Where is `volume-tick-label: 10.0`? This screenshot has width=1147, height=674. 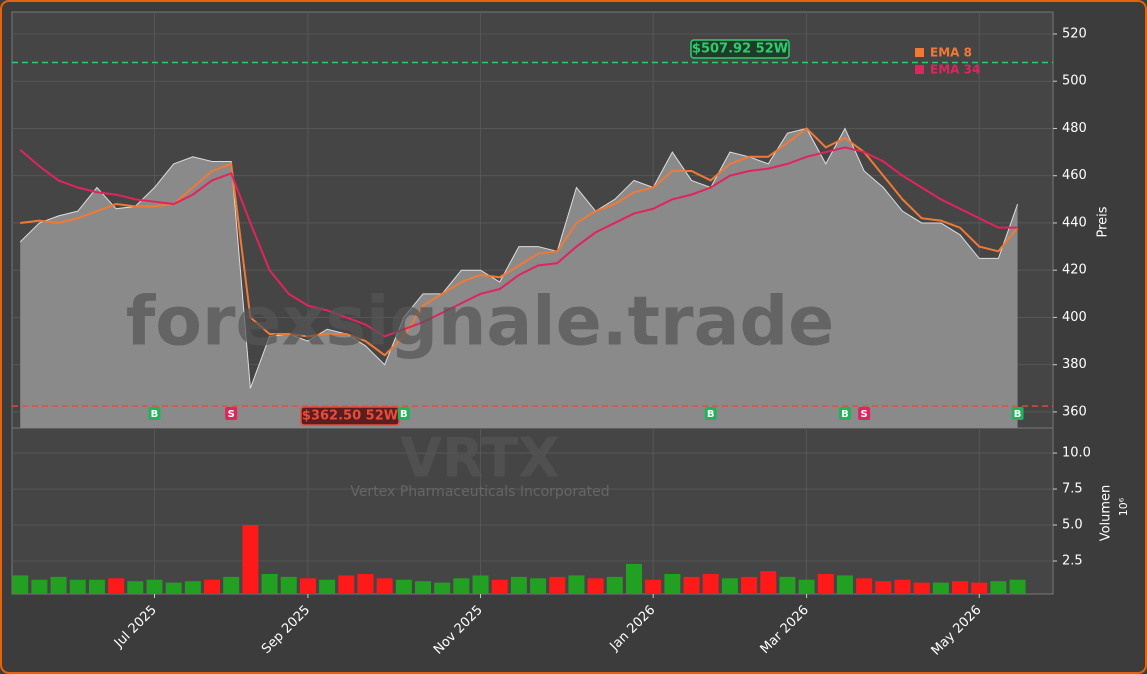
volume-tick-label: 10.0 is located at coordinates (1076, 453).